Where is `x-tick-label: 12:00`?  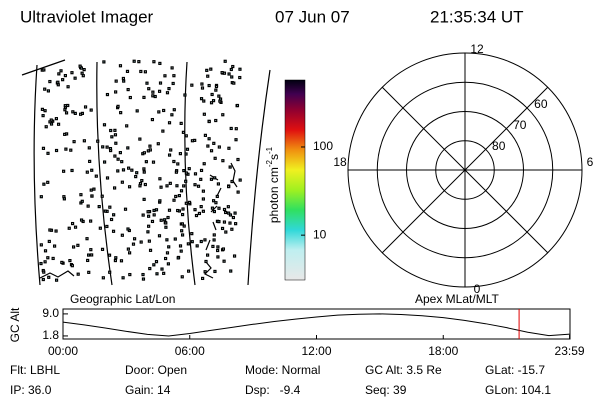
x-tick-label: 12:00 is located at coordinates (316, 351).